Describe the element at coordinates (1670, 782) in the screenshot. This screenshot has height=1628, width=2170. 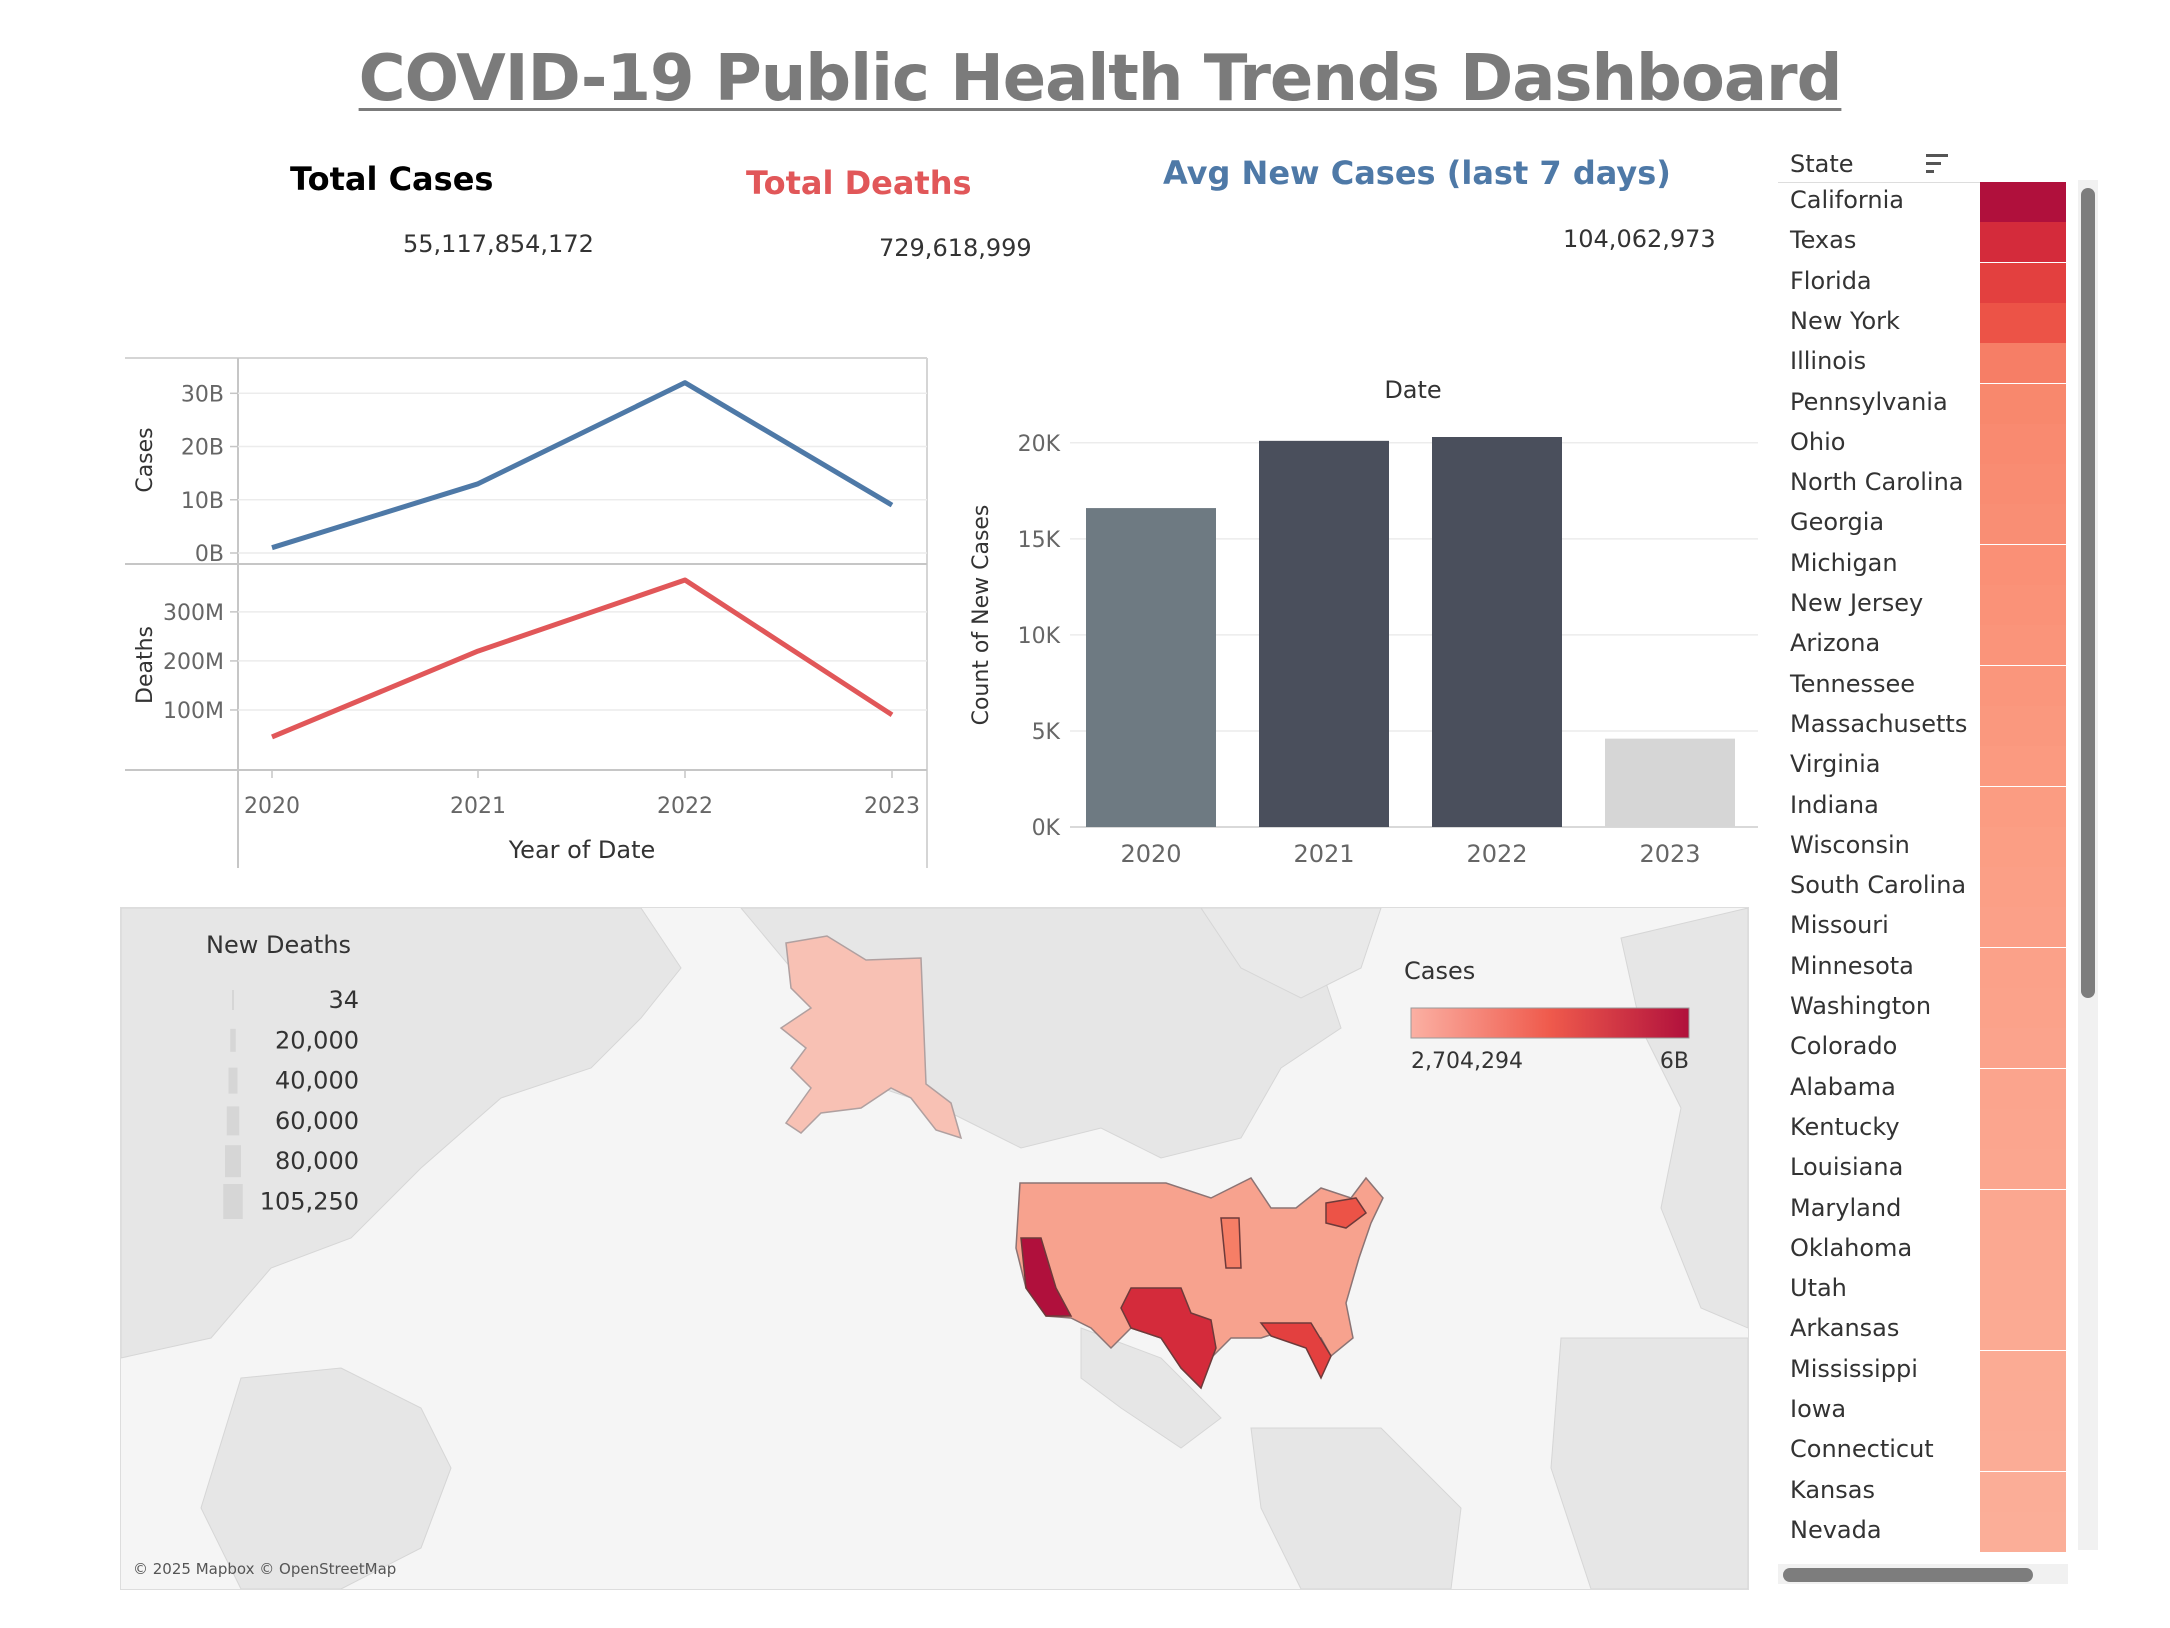
I see `bar-2023` at that location.